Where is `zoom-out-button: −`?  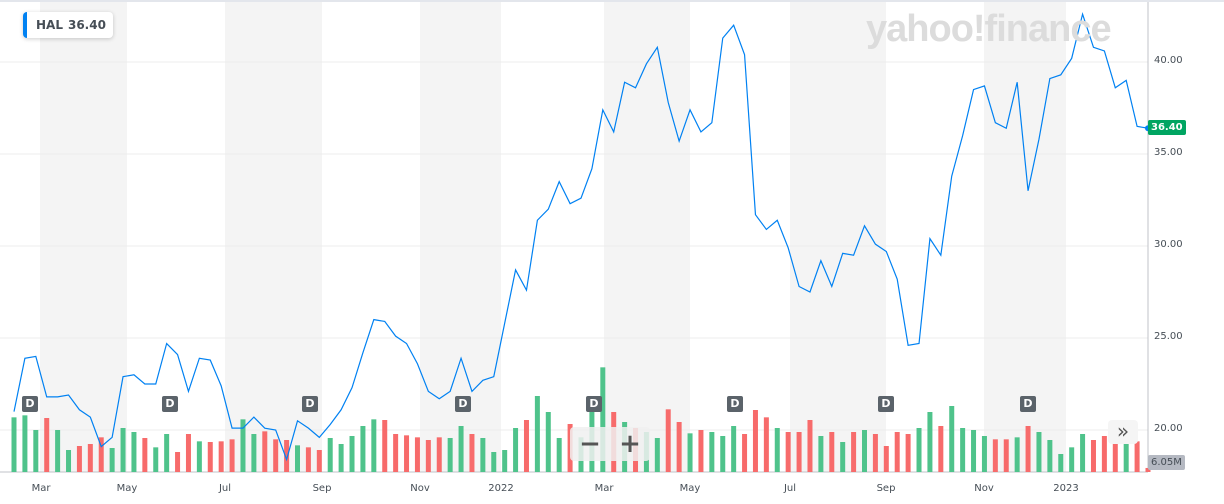 zoom-out-button: − is located at coordinates (590, 444).